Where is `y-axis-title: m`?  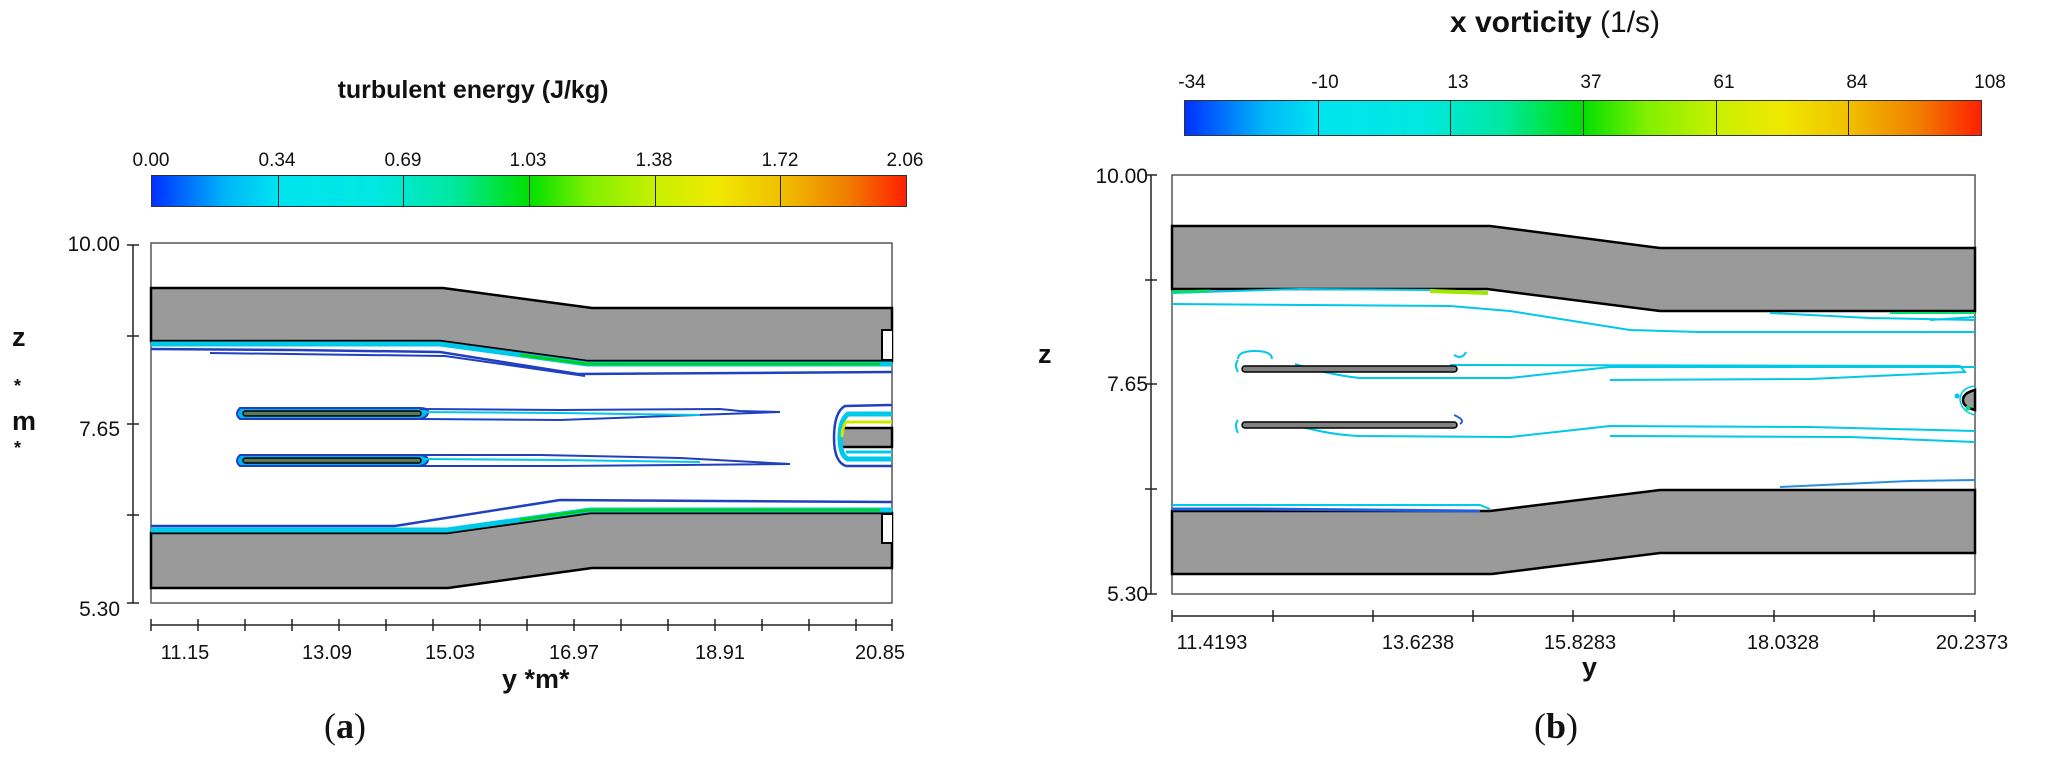 y-axis-title: m is located at coordinates (24, 421).